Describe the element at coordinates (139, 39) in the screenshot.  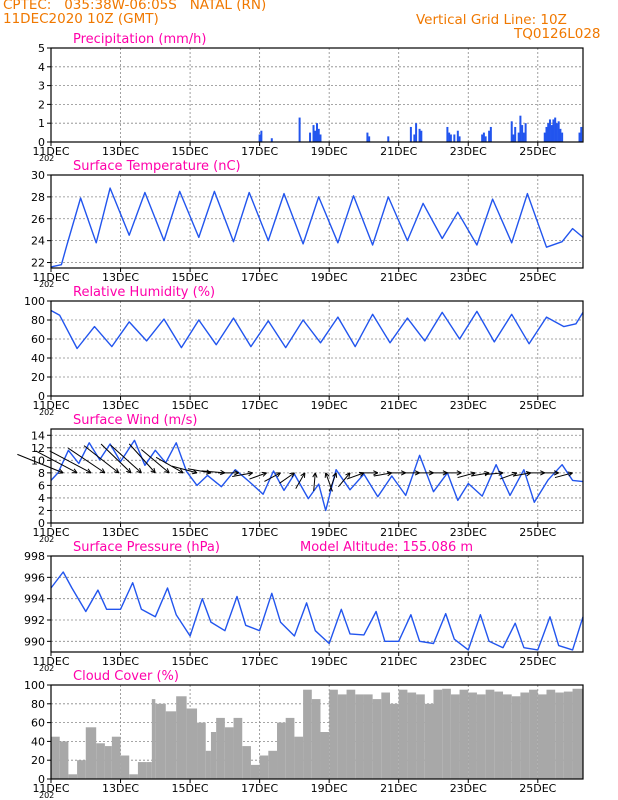
I see `panel-title: Precipitation (mm/h)` at that location.